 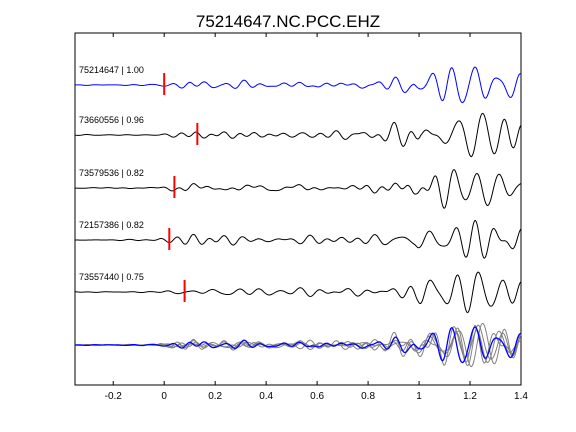 What do you see at coordinates (317, 396) in the screenshot?
I see `x-tick-label: 0.6` at bounding box center [317, 396].